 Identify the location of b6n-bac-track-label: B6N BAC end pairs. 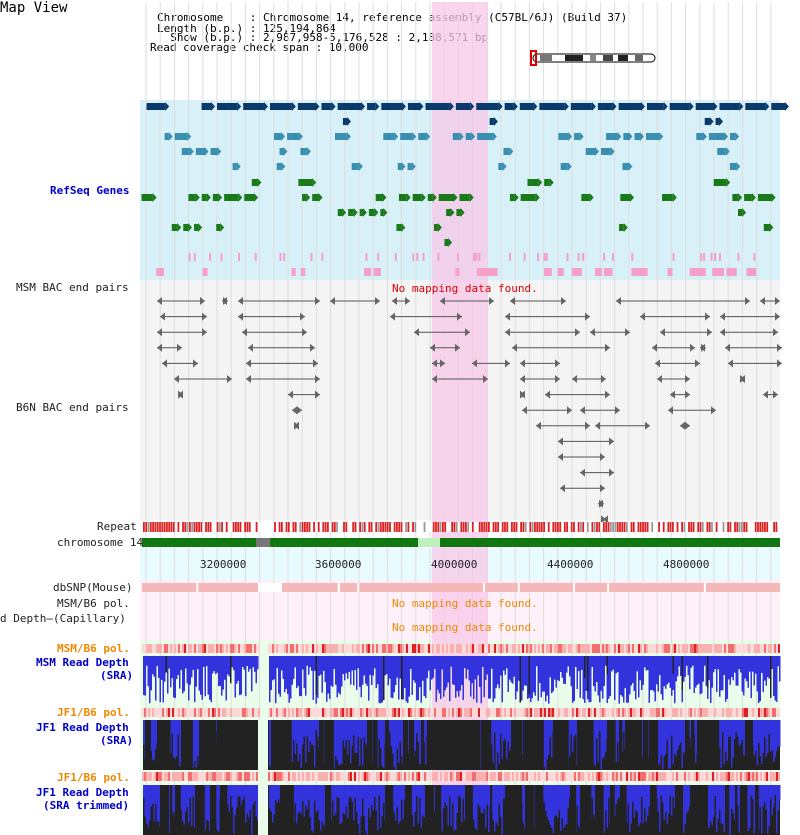
(72, 407).